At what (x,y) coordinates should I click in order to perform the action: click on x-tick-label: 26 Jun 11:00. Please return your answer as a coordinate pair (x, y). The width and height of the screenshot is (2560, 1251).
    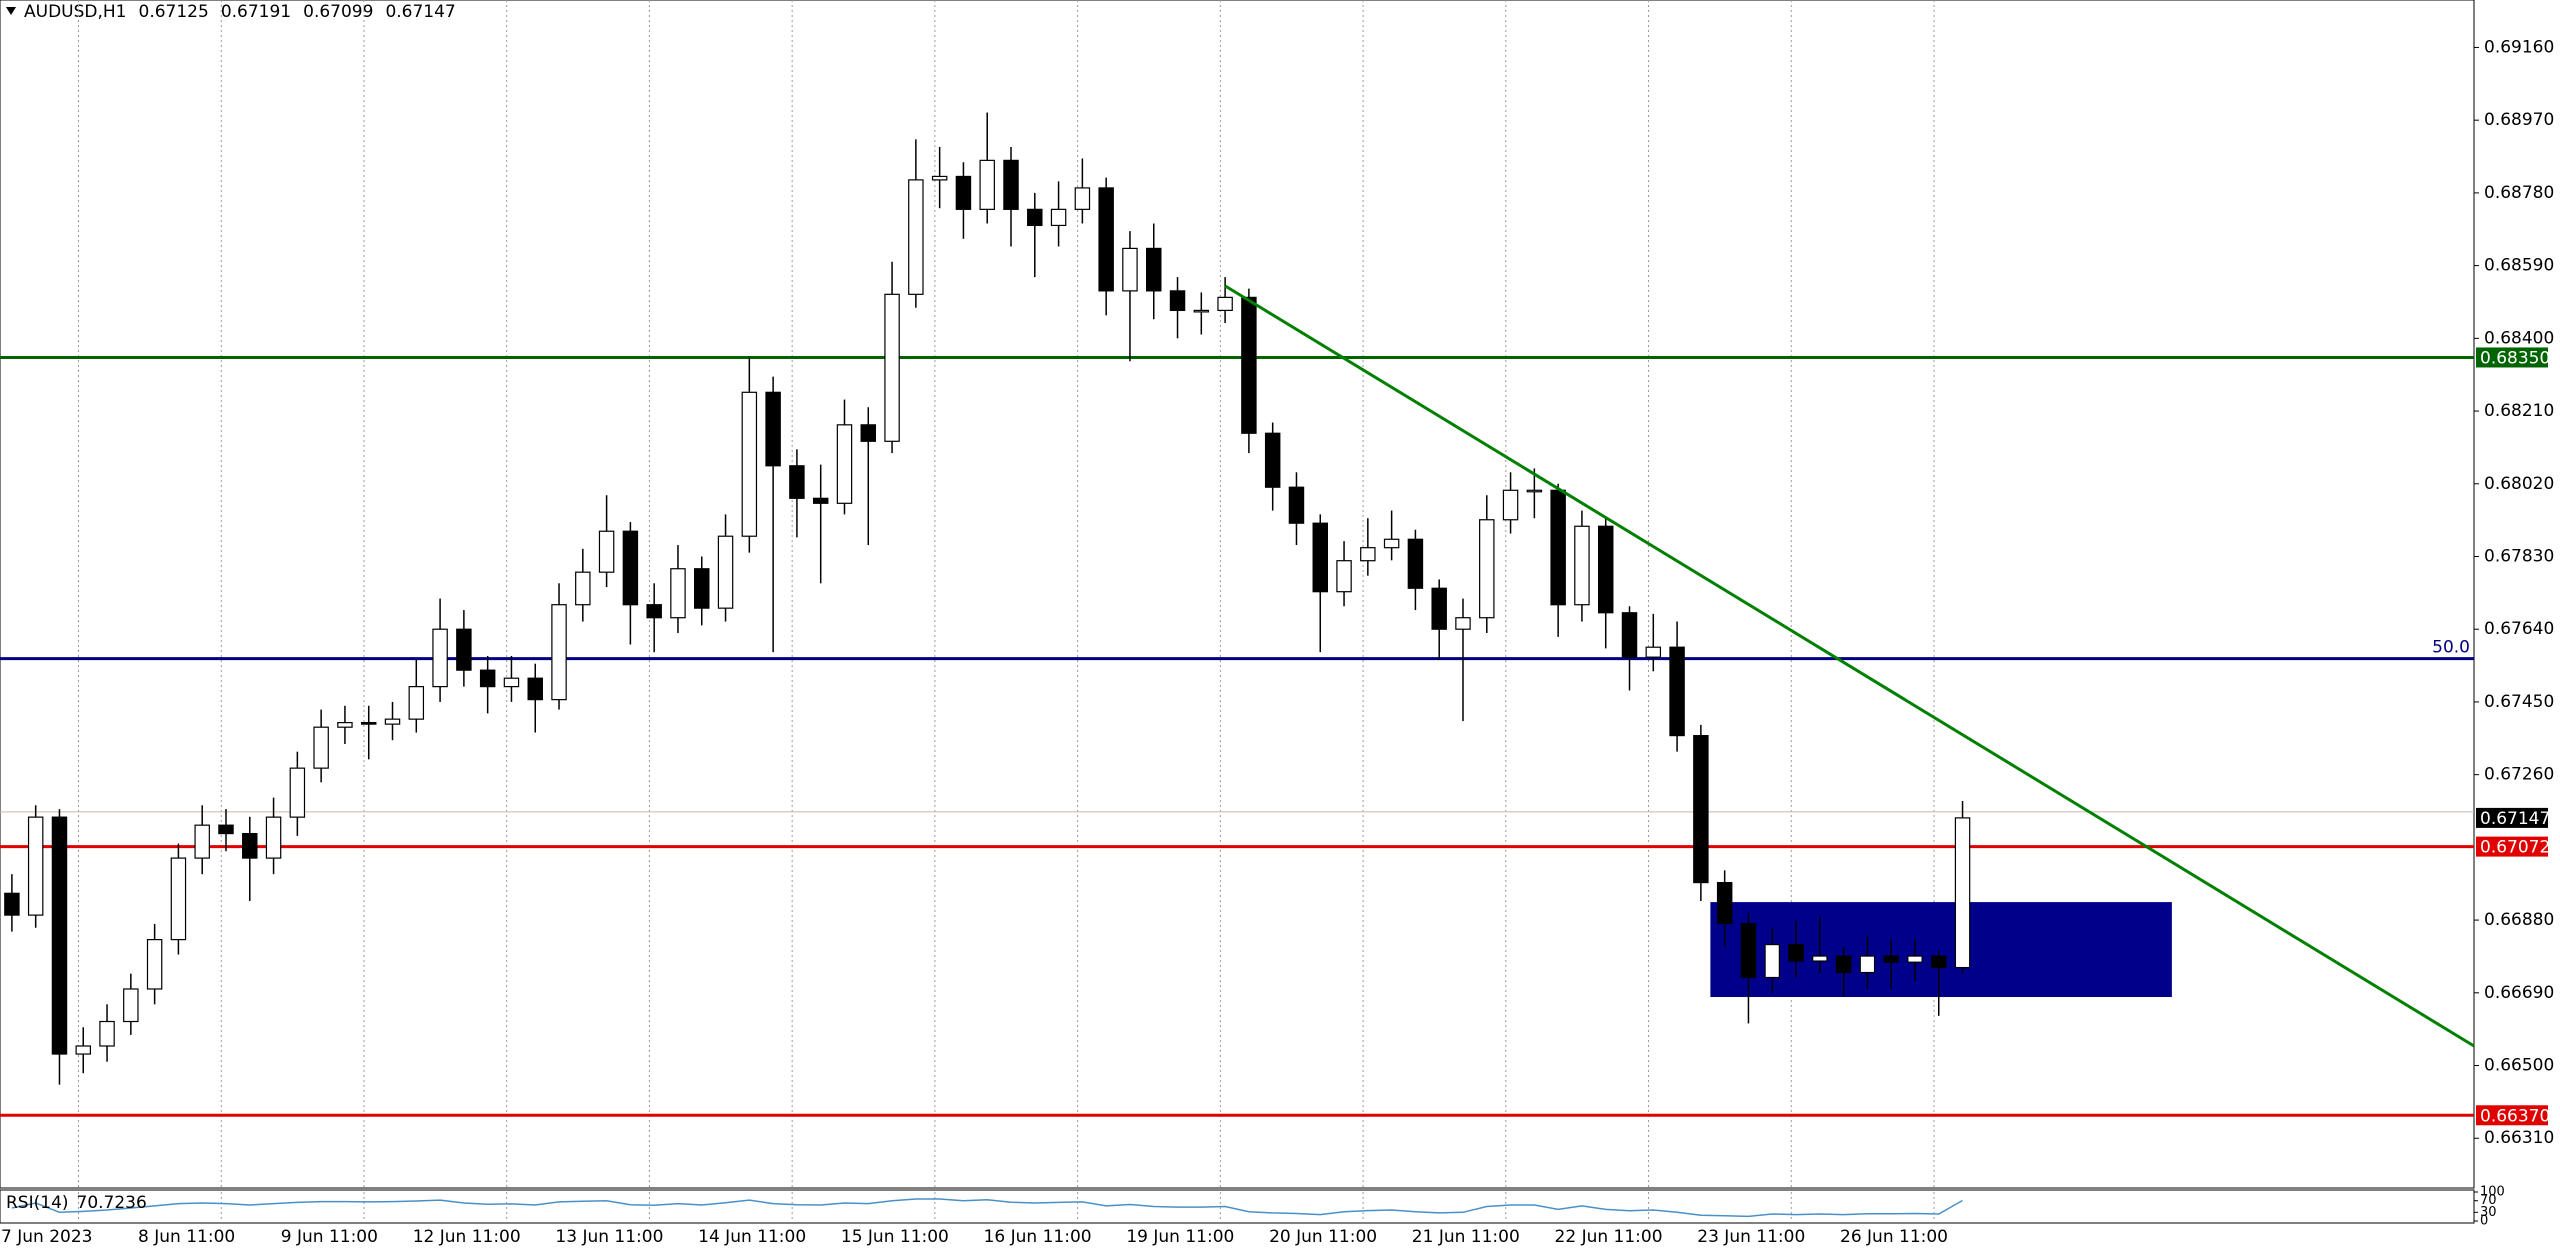
    Looking at the image, I should click on (1894, 1237).